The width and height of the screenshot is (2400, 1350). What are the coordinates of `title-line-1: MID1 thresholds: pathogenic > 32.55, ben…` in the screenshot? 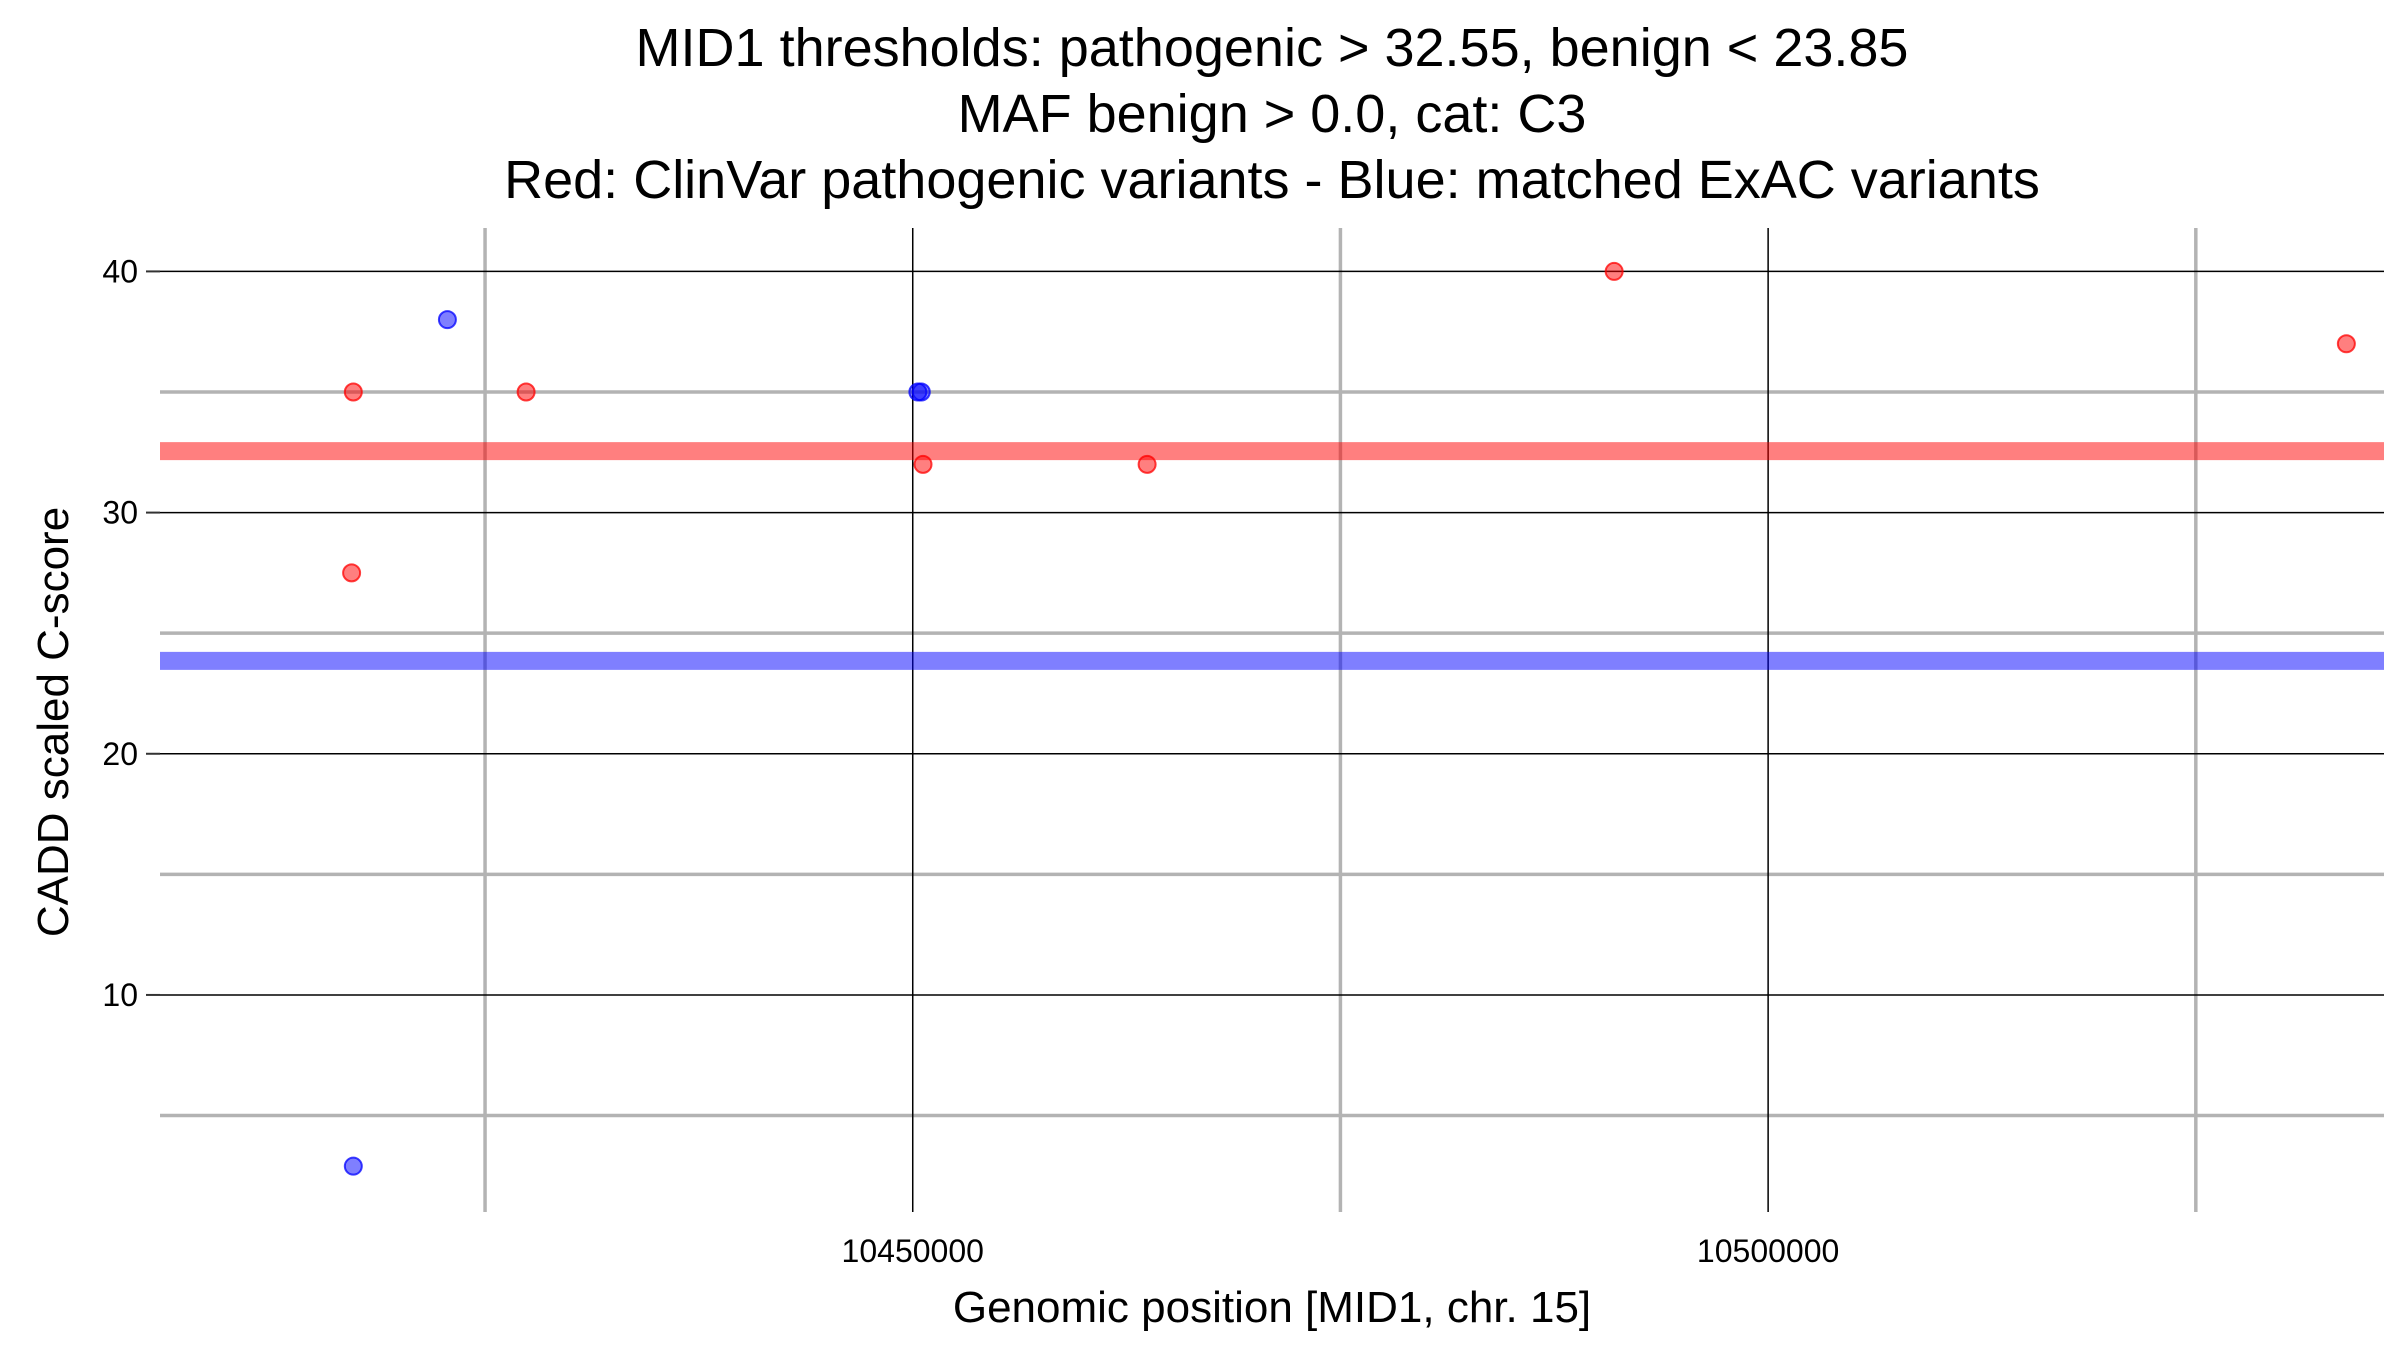 It's located at (1272, 48).